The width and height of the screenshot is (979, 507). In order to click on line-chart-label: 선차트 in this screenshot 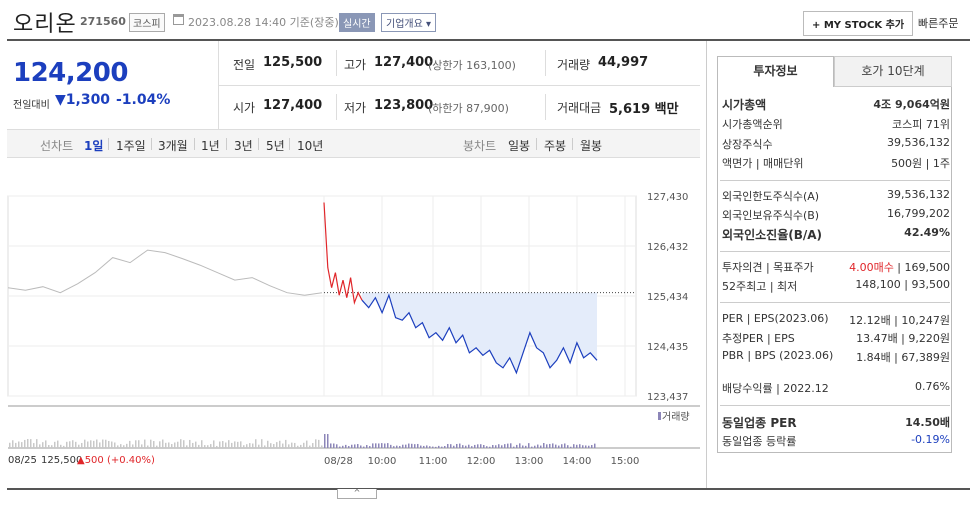, I will do `click(57, 146)`.